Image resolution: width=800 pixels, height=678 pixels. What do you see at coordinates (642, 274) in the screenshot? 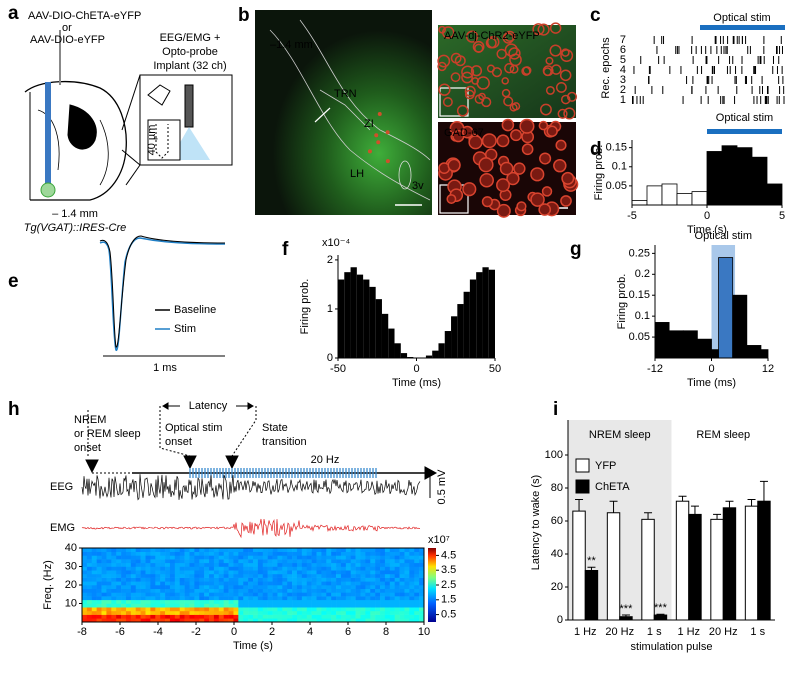
I see `y-tick-label: 0.2` at bounding box center [642, 274].